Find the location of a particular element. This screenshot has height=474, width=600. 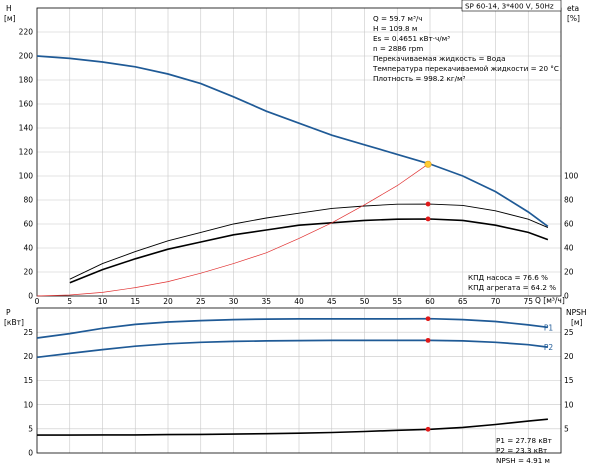

series-label: P1 is located at coordinates (549, 327).